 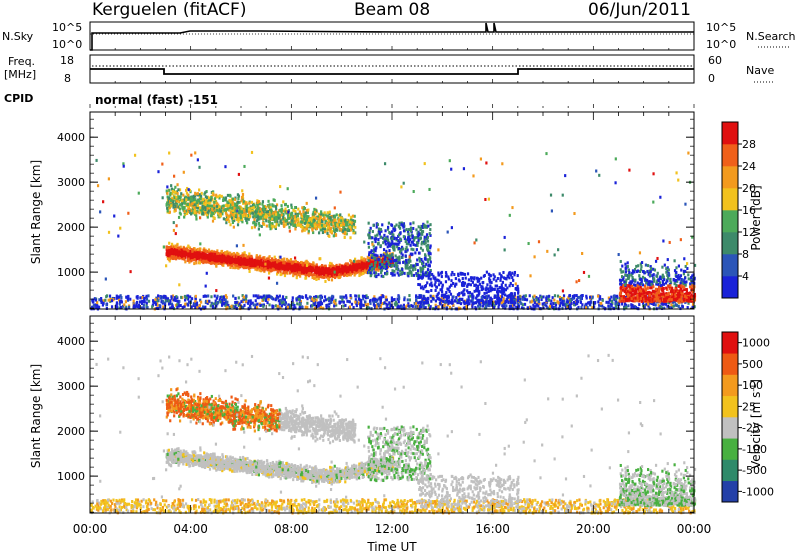 I want to click on x-tick-label: 04:00, so click(x=190, y=529).